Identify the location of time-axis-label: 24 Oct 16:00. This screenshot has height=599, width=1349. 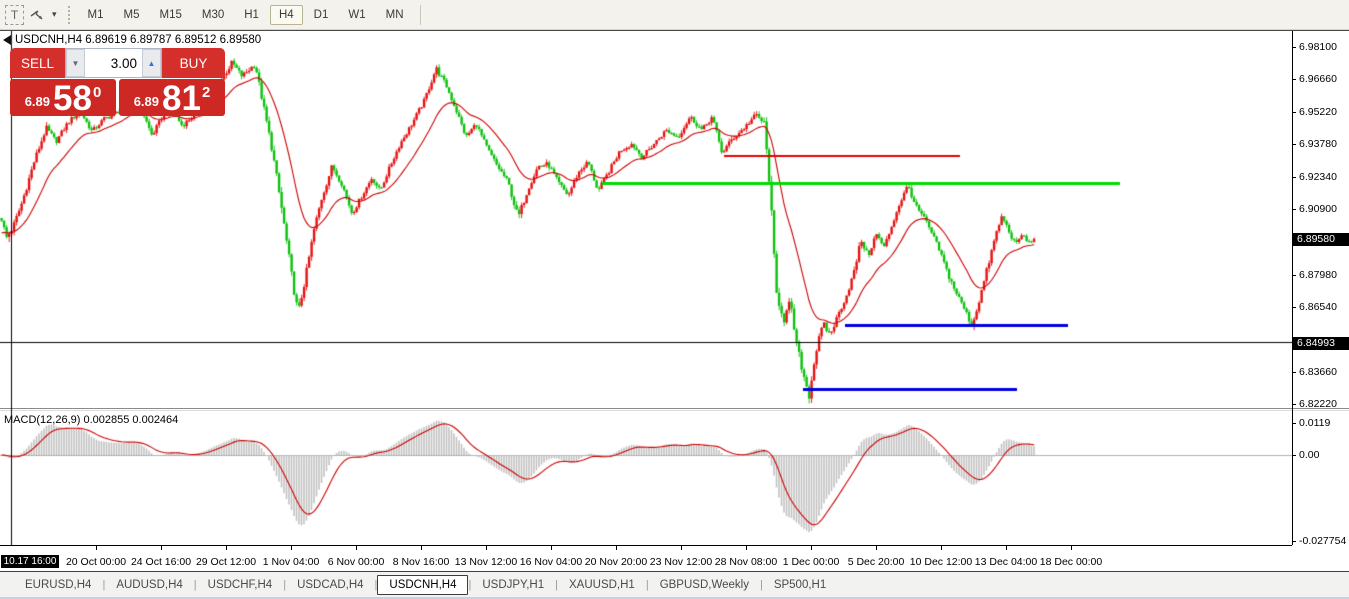
(161, 562).